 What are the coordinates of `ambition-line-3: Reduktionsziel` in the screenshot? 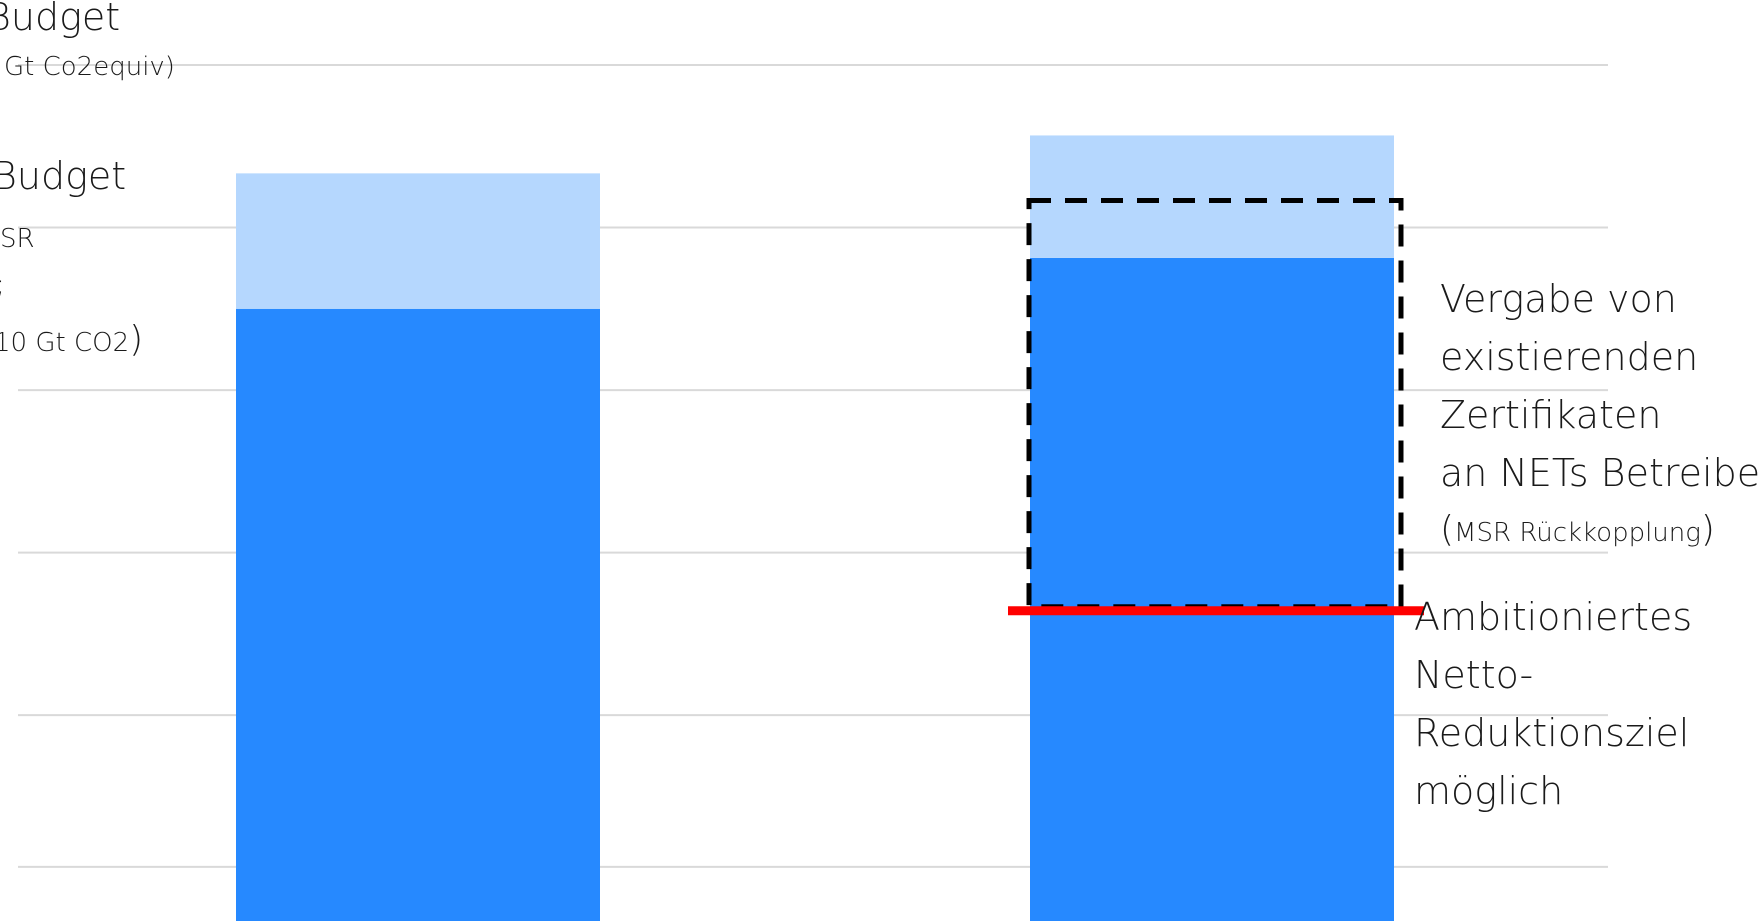 It's located at (1552, 733).